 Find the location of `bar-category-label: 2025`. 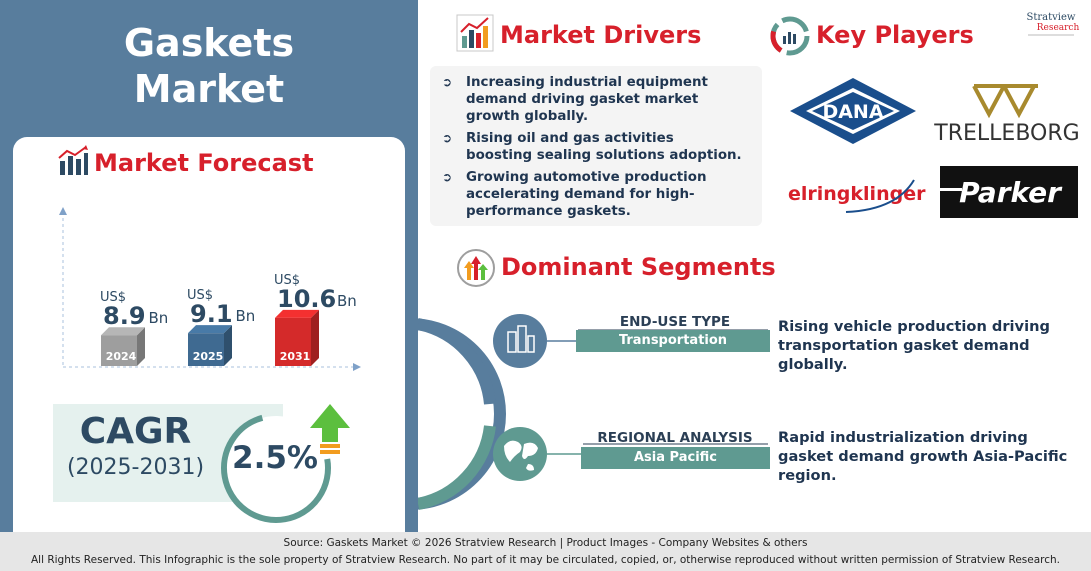

bar-category-label: 2025 is located at coordinates (208, 356).